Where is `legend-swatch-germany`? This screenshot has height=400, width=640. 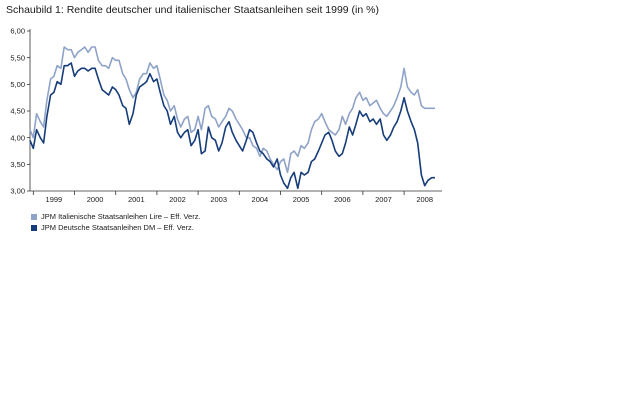
legend-swatch-germany is located at coordinates (34, 227).